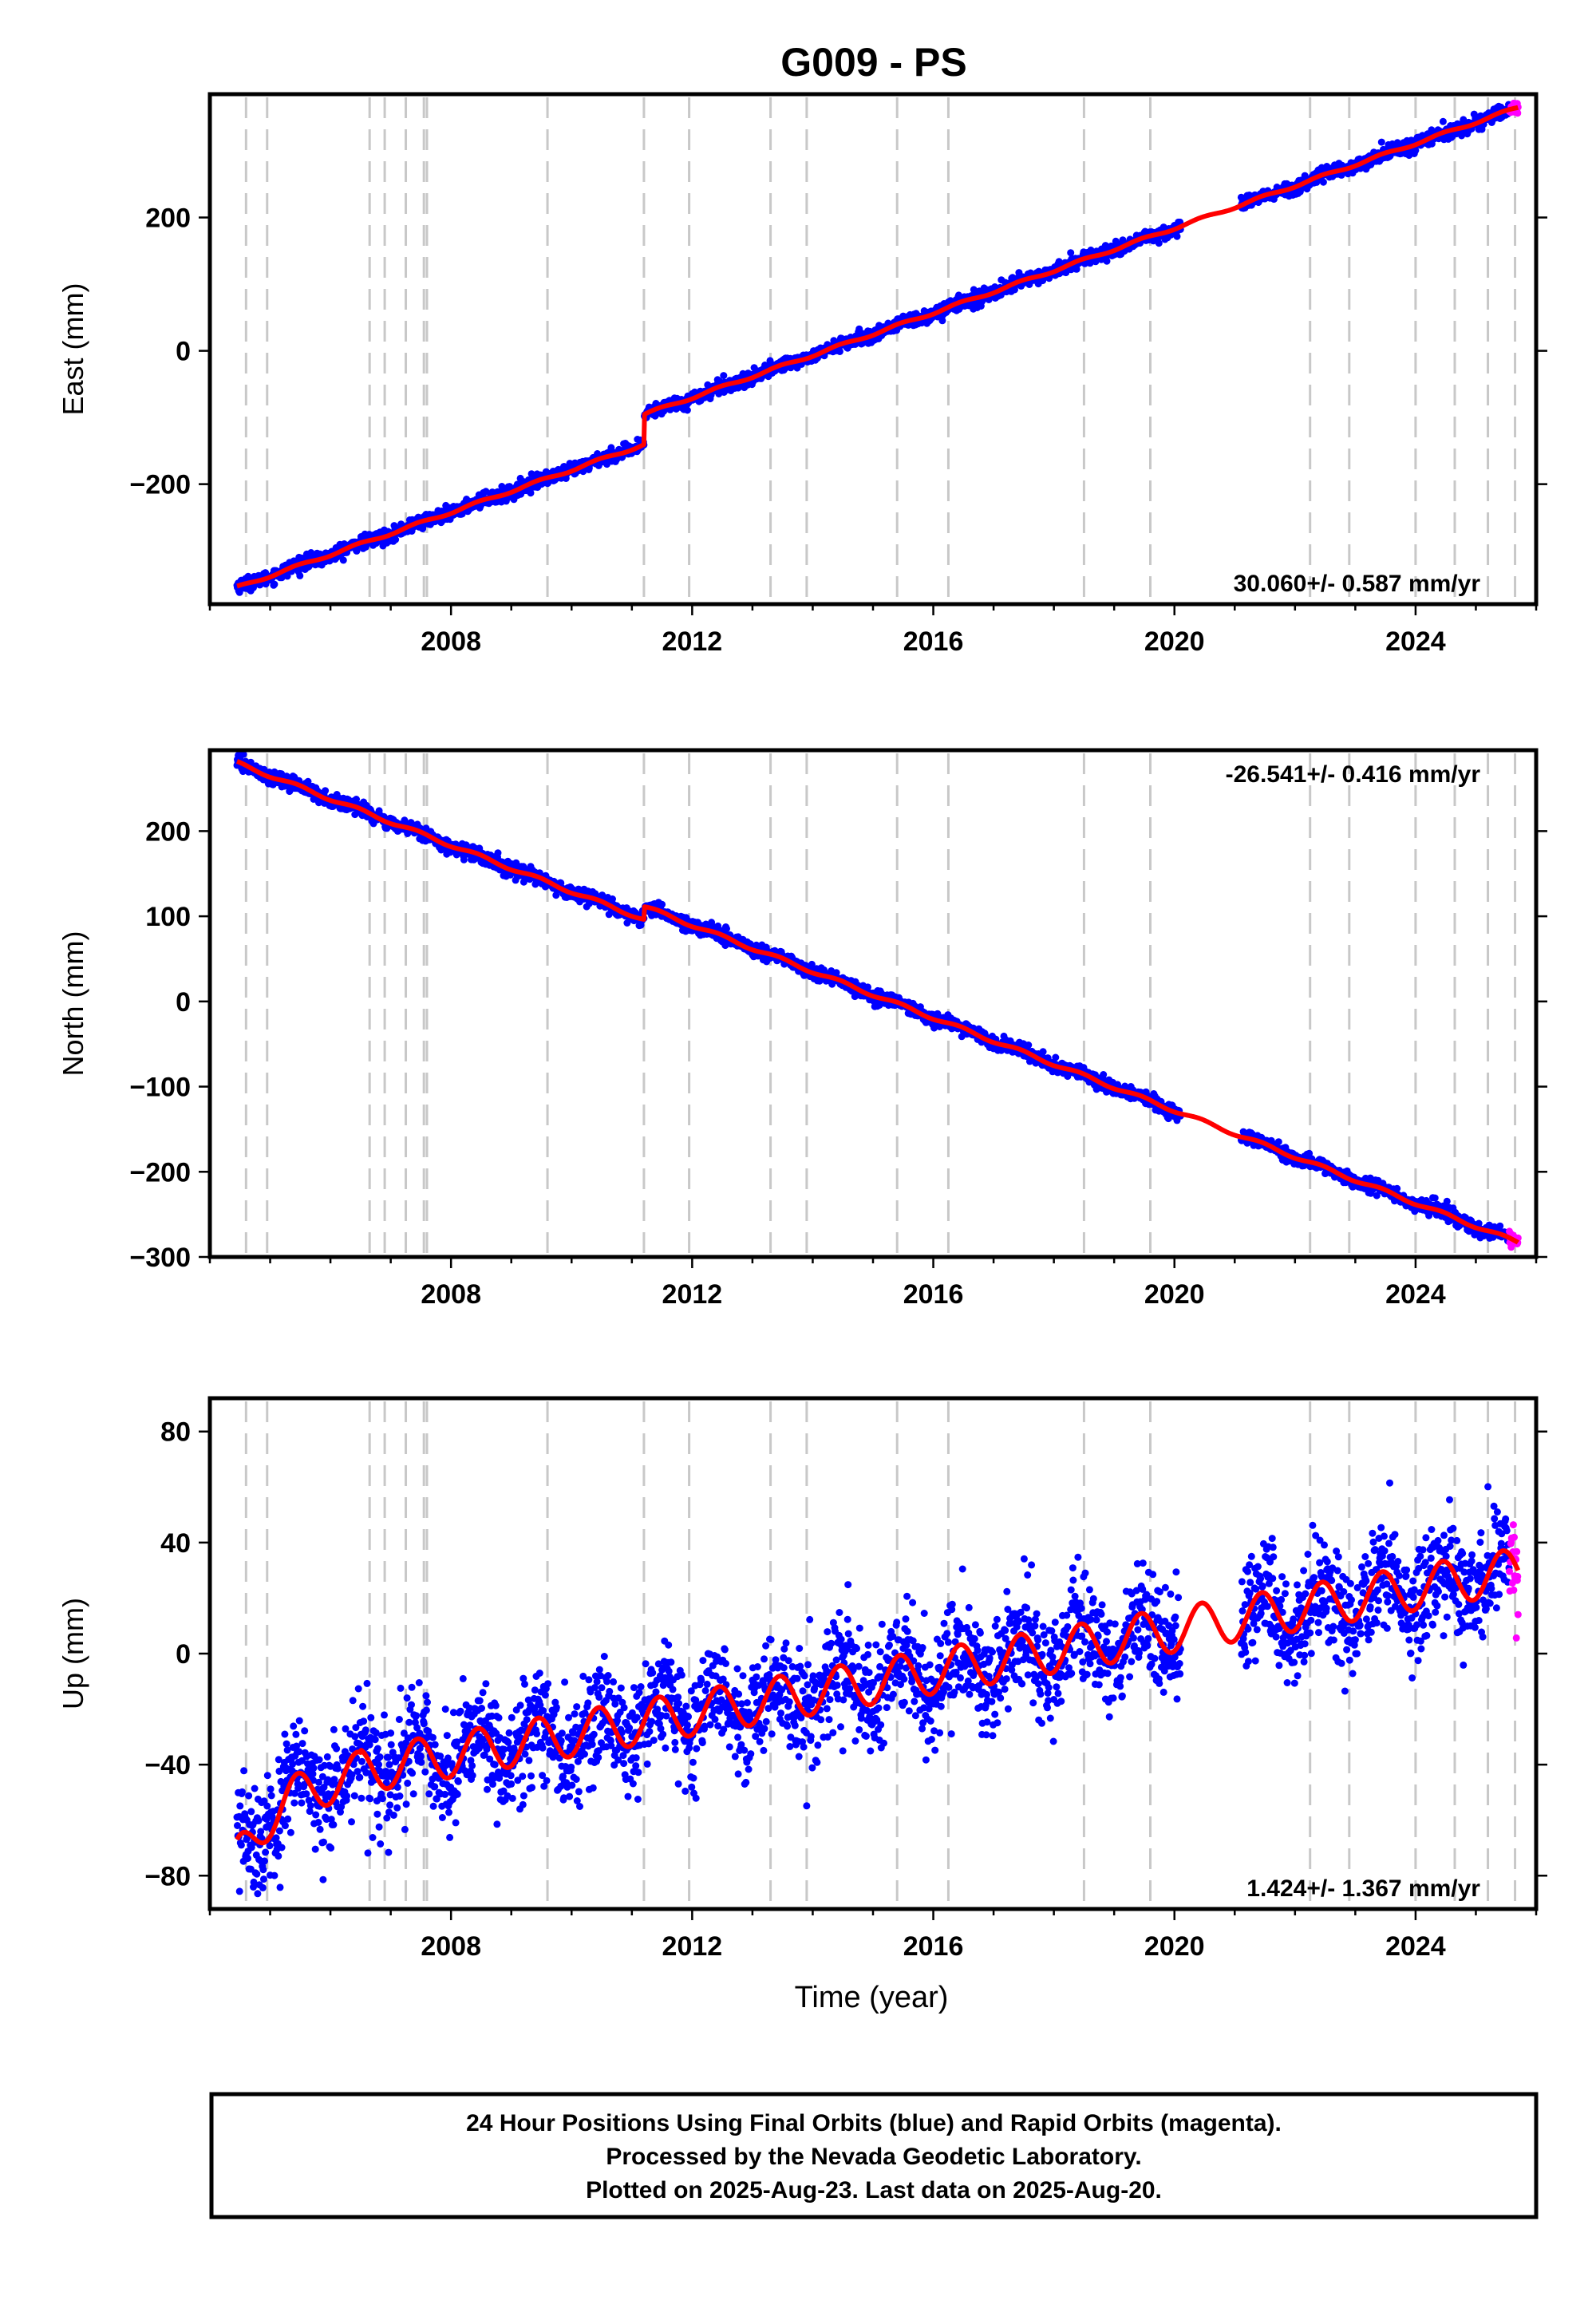  What do you see at coordinates (160, 485) in the screenshot?
I see `y-tick-label: −200` at bounding box center [160, 485].